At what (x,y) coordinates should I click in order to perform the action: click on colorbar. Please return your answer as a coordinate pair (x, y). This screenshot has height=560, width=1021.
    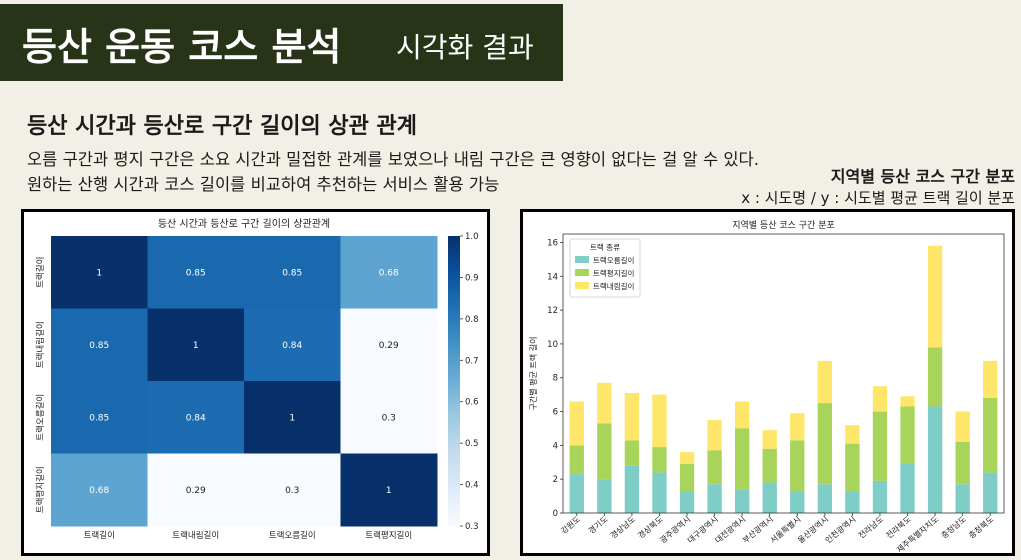
    Looking at the image, I should click on (454, 381).